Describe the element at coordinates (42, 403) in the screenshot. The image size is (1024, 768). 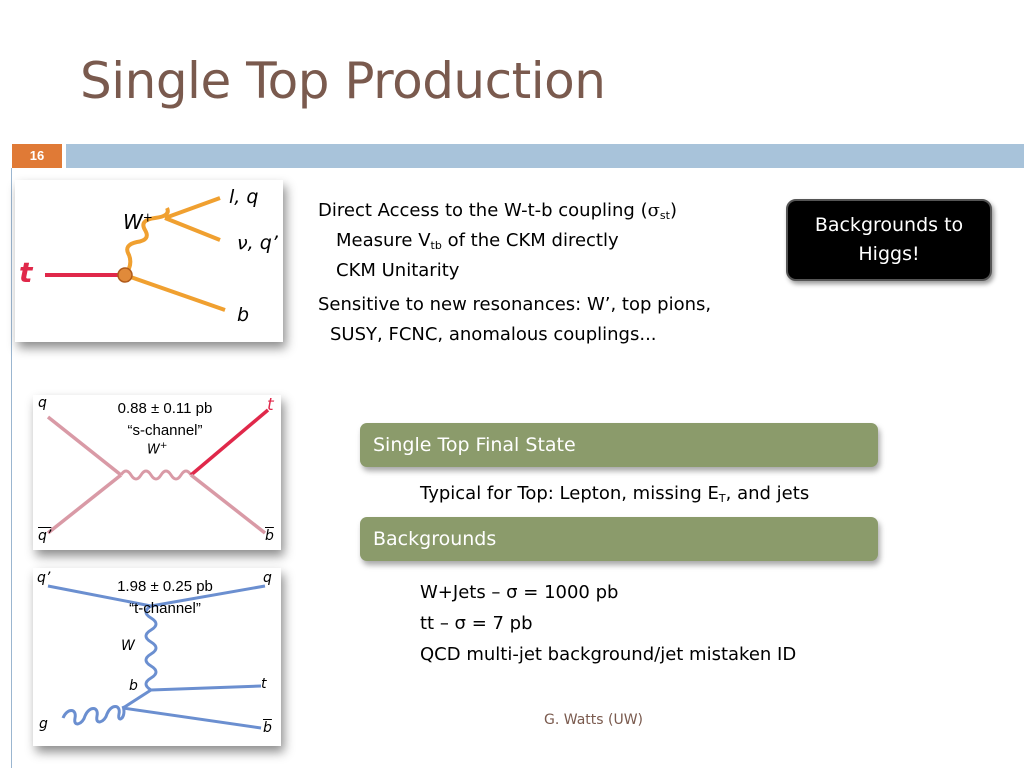
I see `s-q-label: q` at that location.